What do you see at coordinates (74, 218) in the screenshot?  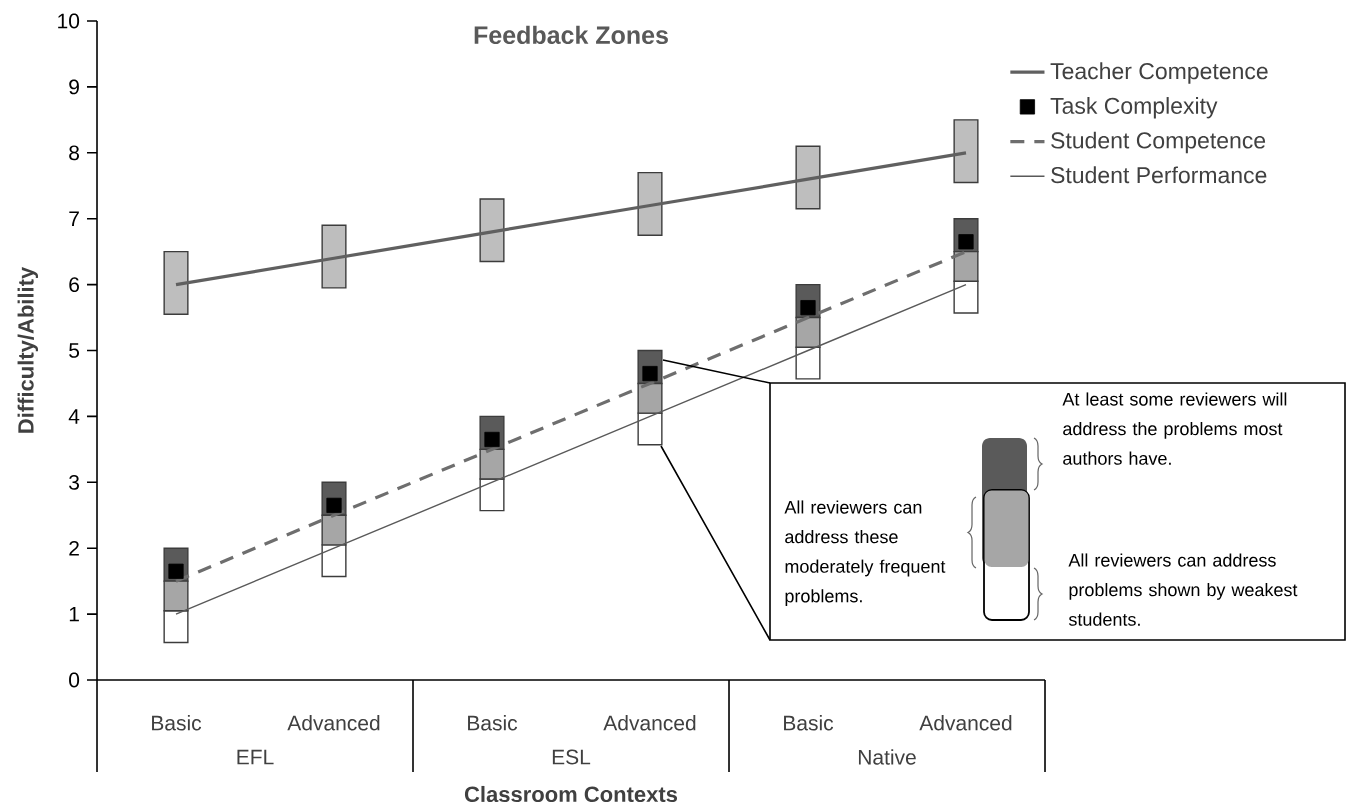 I see `y-tick-label: 7` at bounding box center [74, 218].